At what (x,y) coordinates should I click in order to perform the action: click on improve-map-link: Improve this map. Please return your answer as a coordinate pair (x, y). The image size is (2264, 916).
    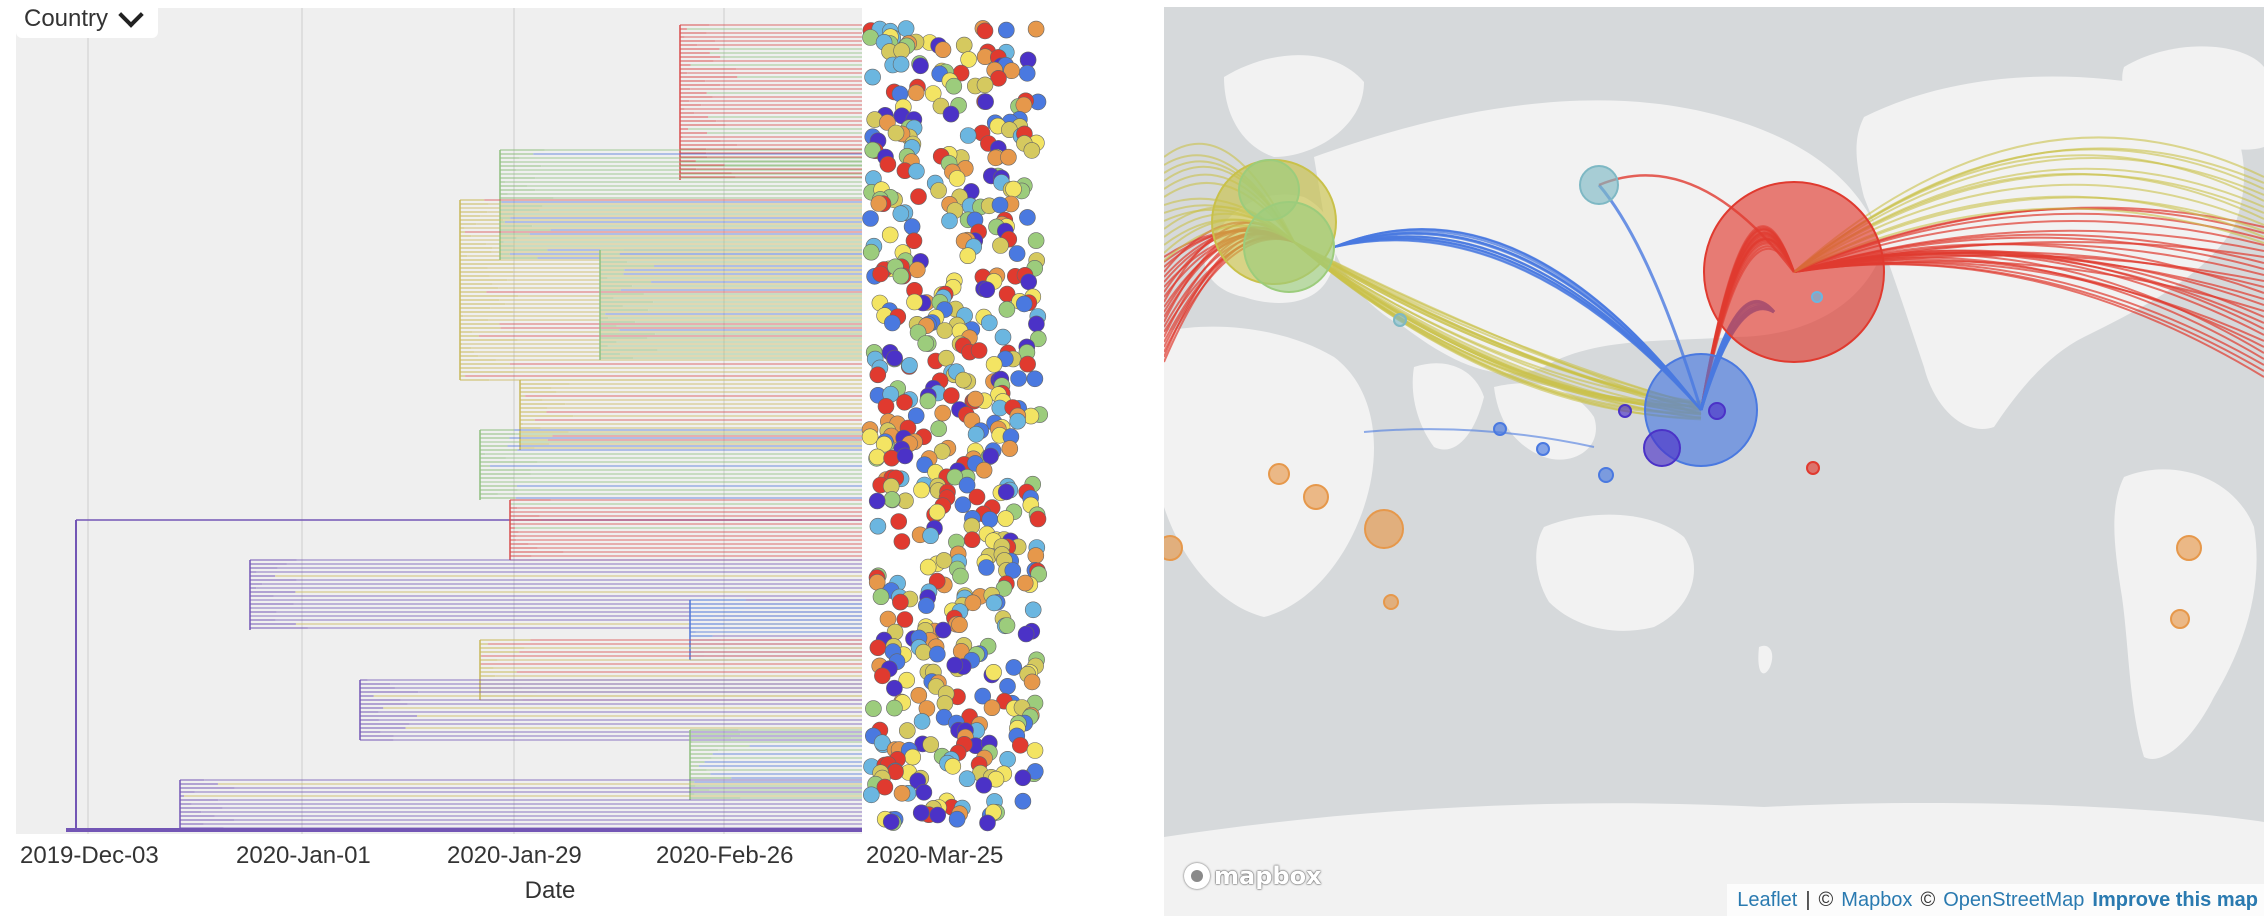
    Looking at the image, I should click on (2175, 899).